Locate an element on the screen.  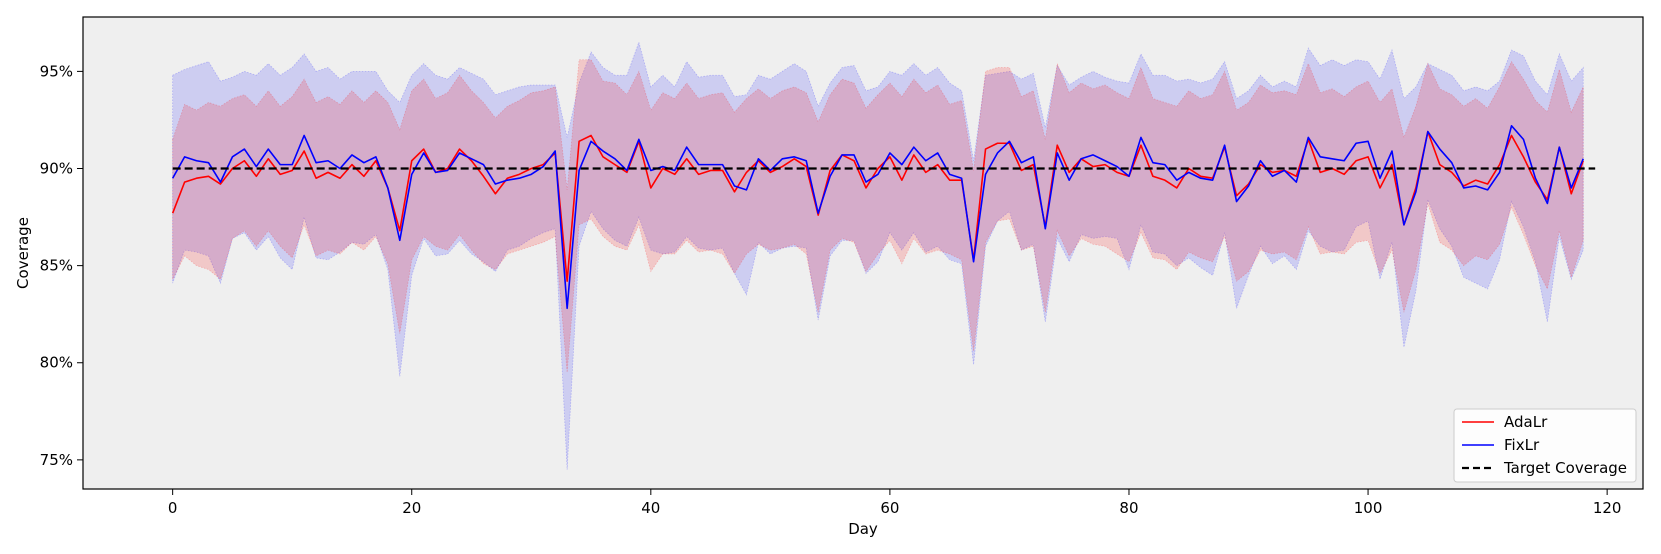
x-axis-label: Day is located at coordinates (863, 529).